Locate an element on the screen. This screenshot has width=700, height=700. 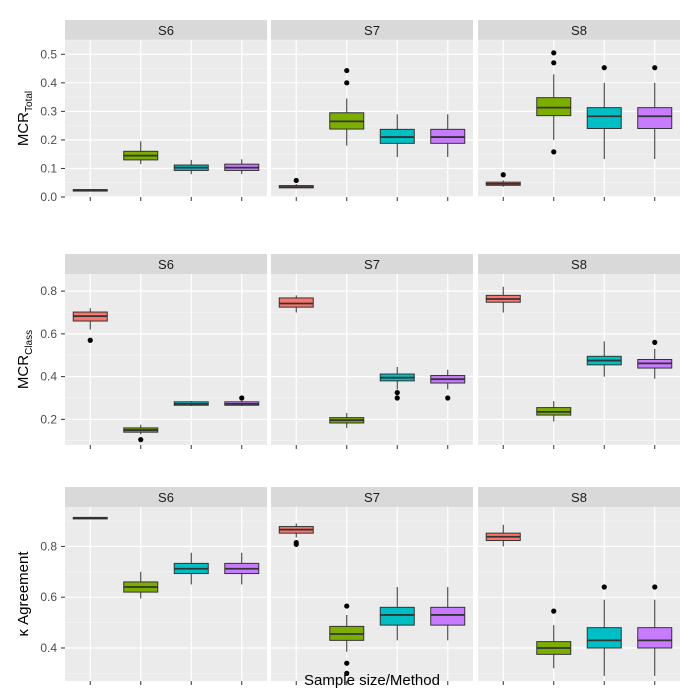
x-axis-title: Sample size/Method is located at coordinates (372, 680).